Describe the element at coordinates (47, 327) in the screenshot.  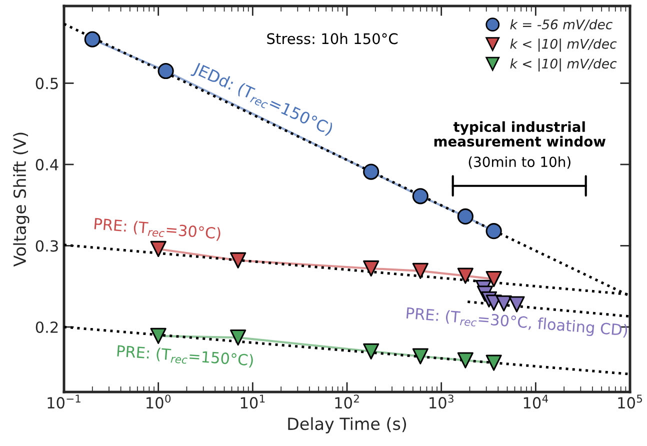
I see `y-tick-label: 0.2` at that location.